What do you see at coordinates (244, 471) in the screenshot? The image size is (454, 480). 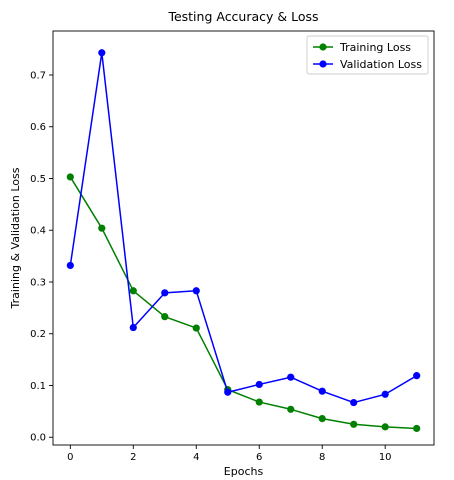 I see `x-axis-label: Epochs` at bounding box center [244, 471].